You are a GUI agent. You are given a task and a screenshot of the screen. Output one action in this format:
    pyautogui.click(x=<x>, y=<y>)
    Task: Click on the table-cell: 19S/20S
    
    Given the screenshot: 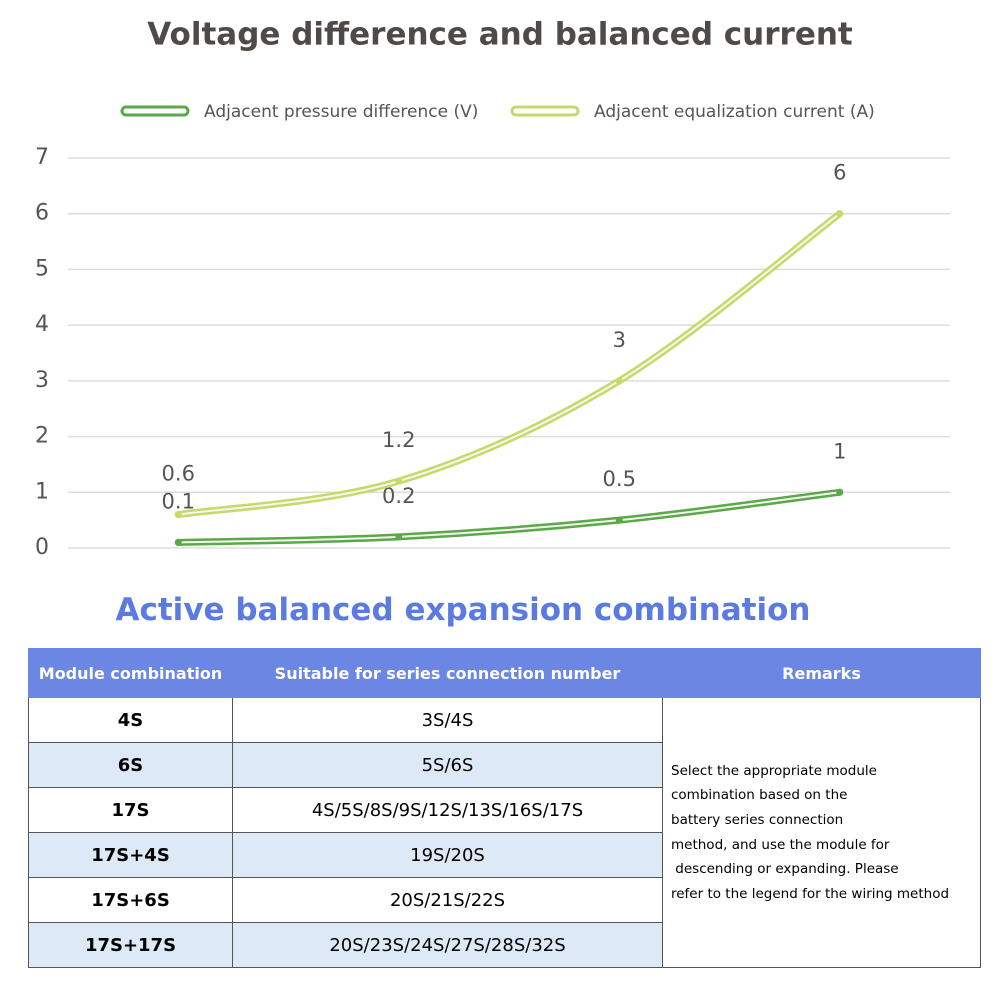 What is the action you would take?
    pyautogui.click(x=447, y=855)
    